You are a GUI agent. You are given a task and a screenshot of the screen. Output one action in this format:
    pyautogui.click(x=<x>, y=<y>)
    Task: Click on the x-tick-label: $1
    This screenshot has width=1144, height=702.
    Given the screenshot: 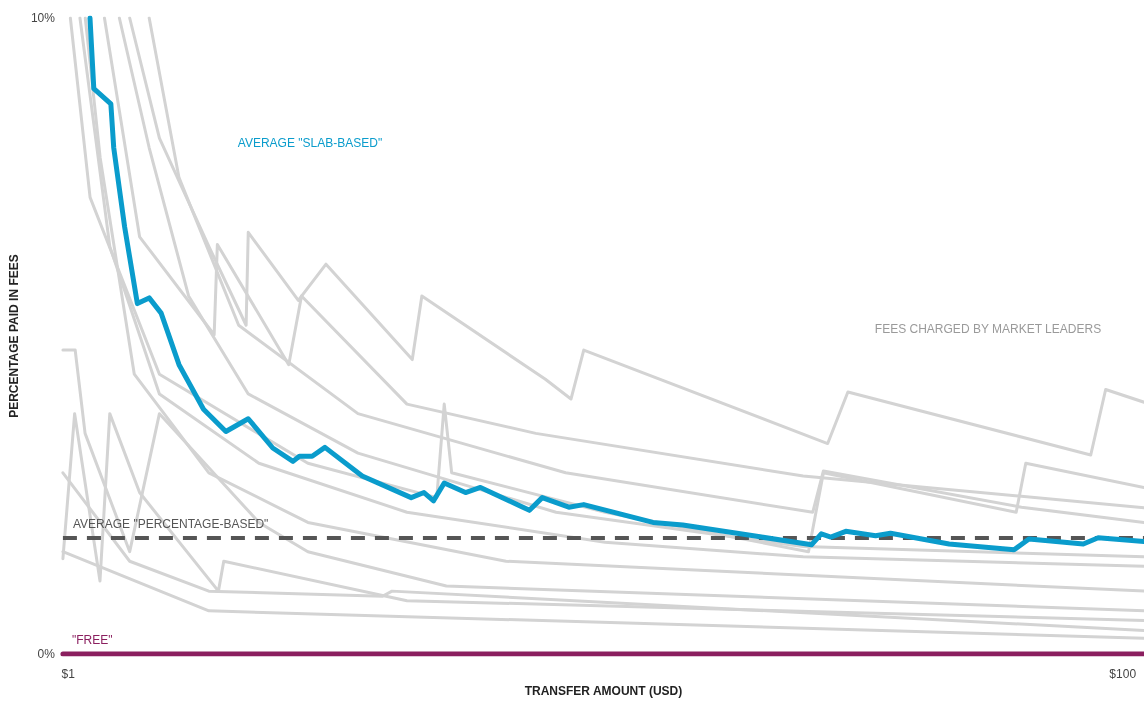 What is the action you would take?
    pyautogui.click(x=68, y=674)
    